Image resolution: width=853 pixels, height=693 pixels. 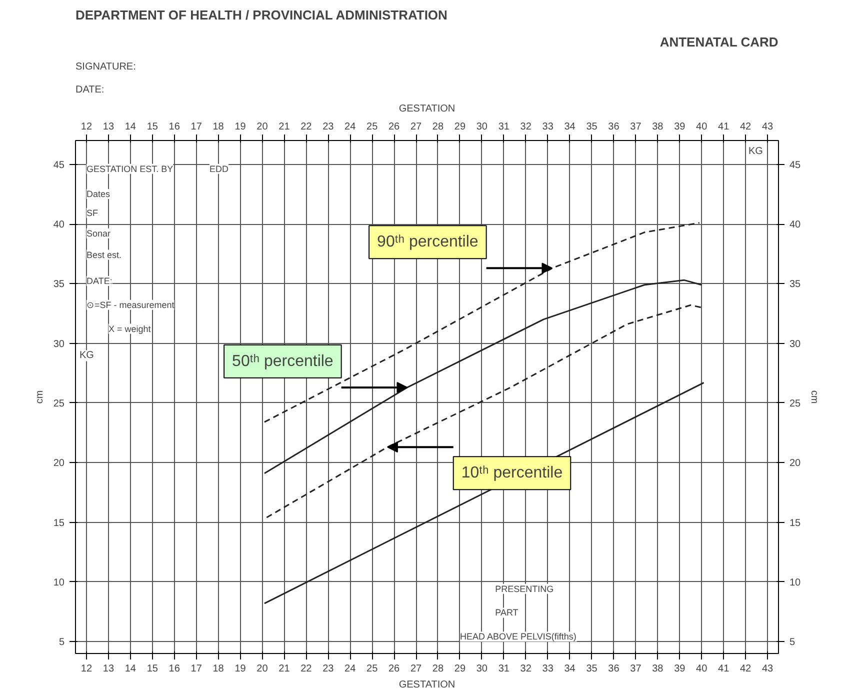 What do you see at coordinates (526, 127) in the screenshot?
I see `x-tick-label: 32` at bounding box center [526, 127].